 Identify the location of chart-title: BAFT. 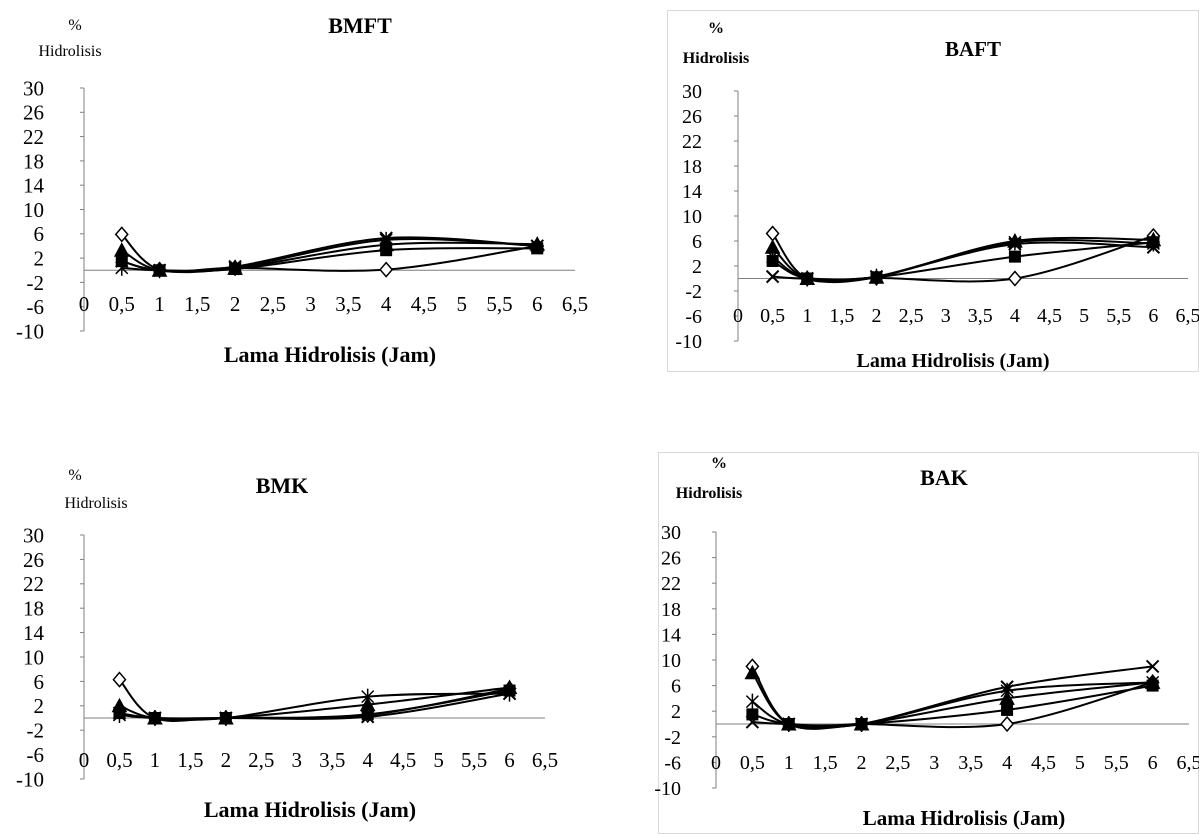
(973, 49).